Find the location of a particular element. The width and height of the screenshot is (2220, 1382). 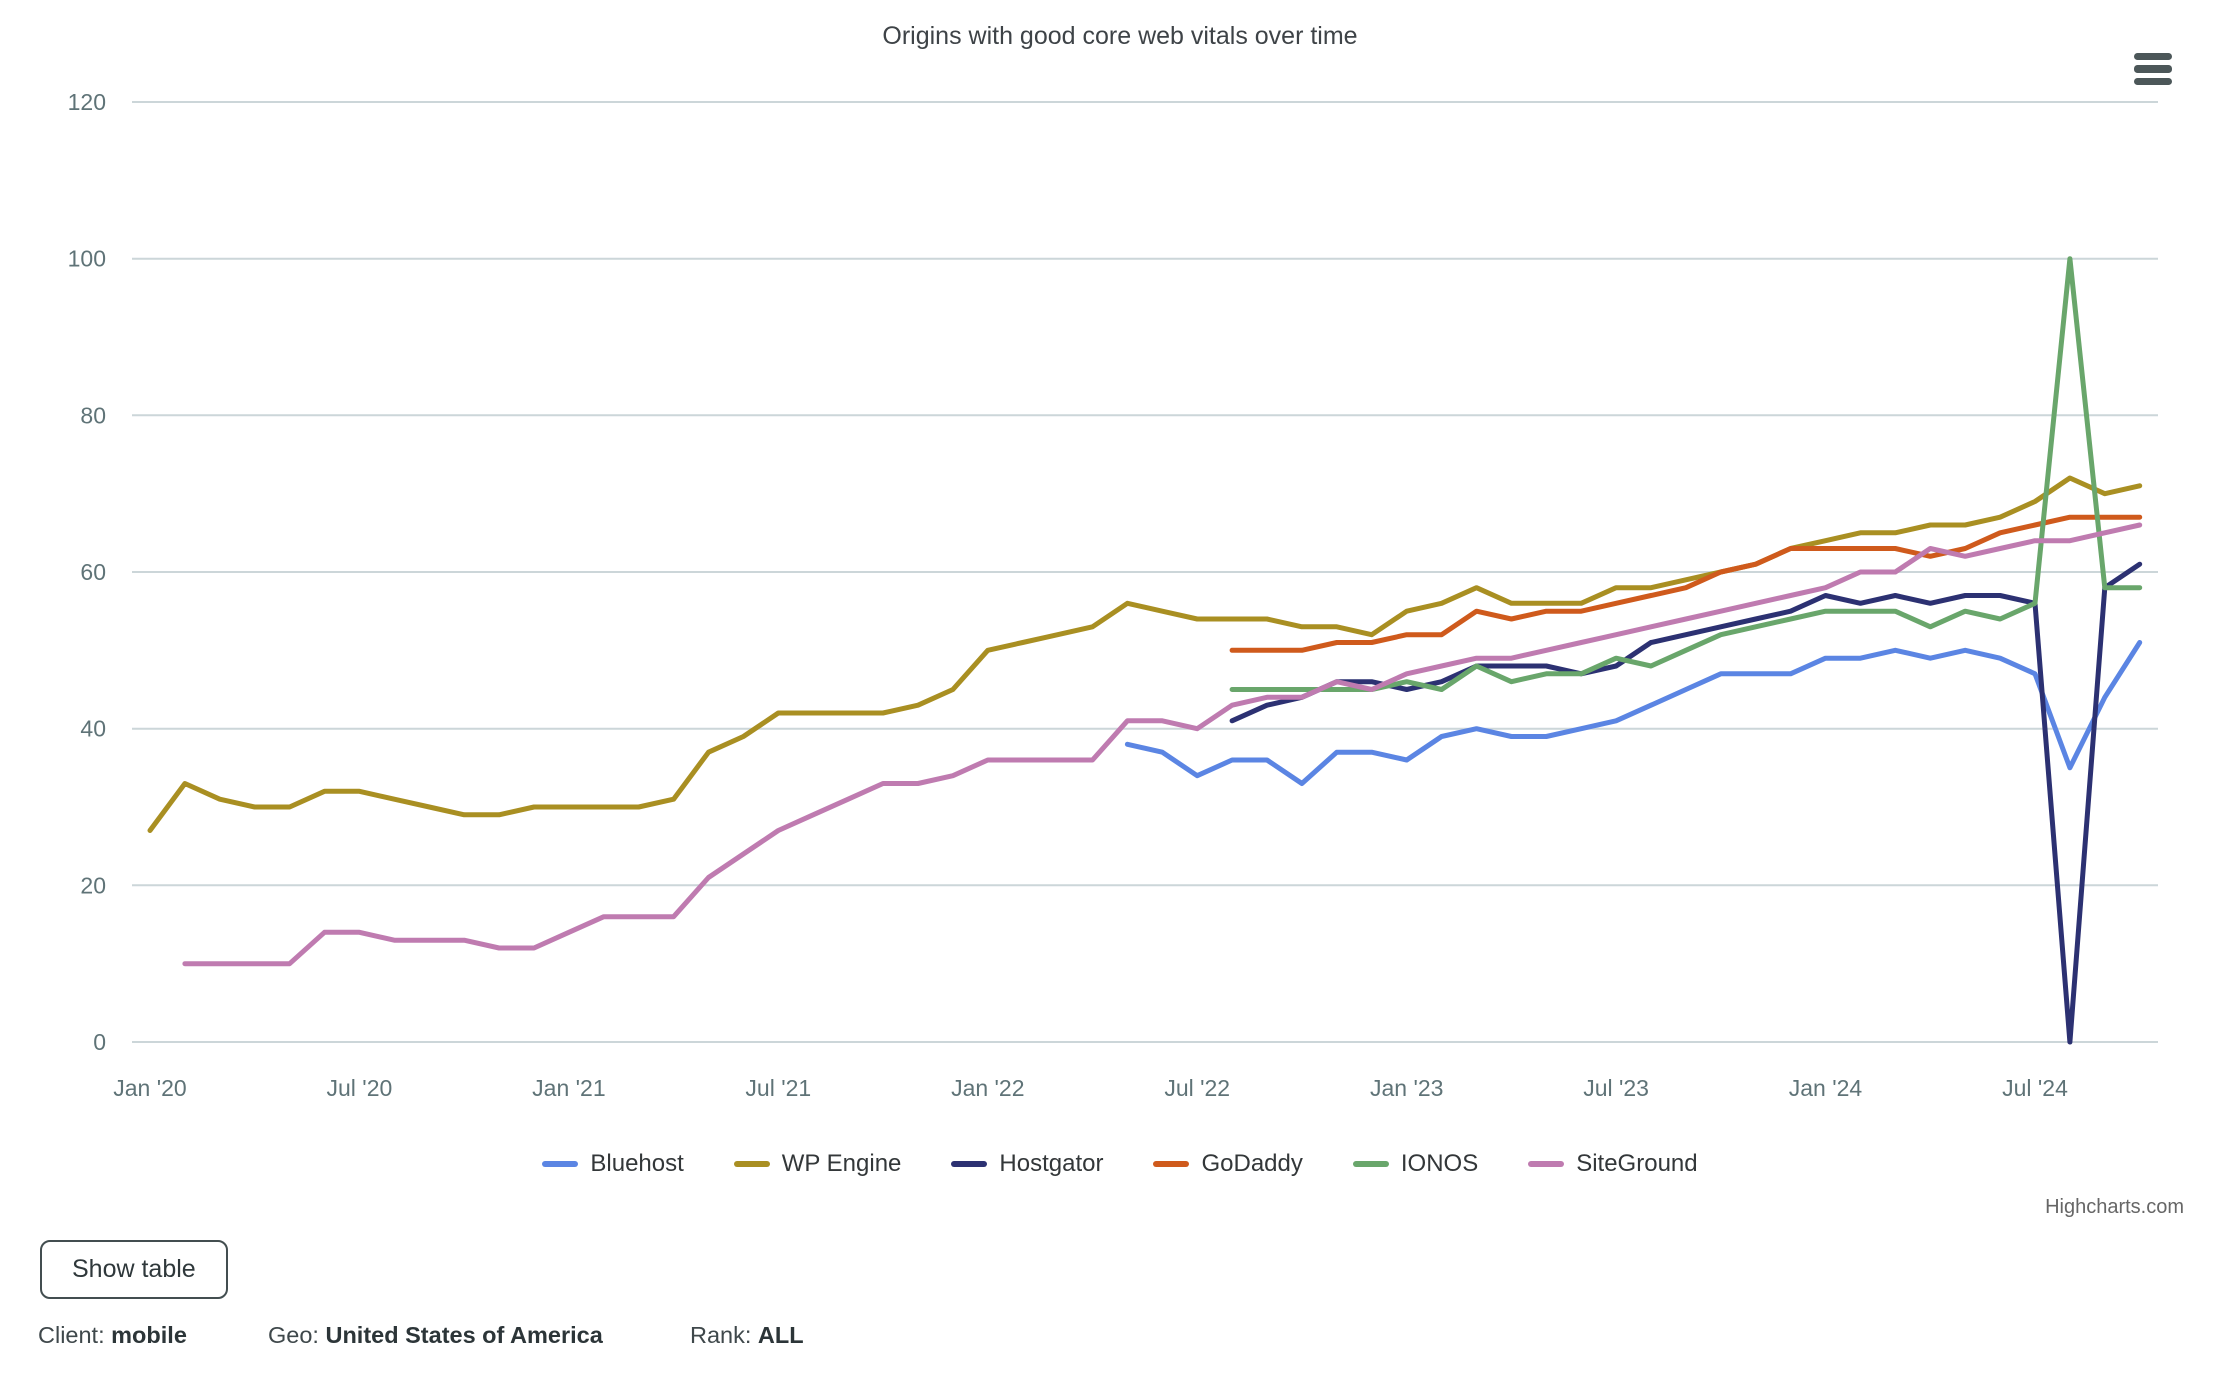

legend-item-ionos: IONOS is located at coordinates (1415, 1164).